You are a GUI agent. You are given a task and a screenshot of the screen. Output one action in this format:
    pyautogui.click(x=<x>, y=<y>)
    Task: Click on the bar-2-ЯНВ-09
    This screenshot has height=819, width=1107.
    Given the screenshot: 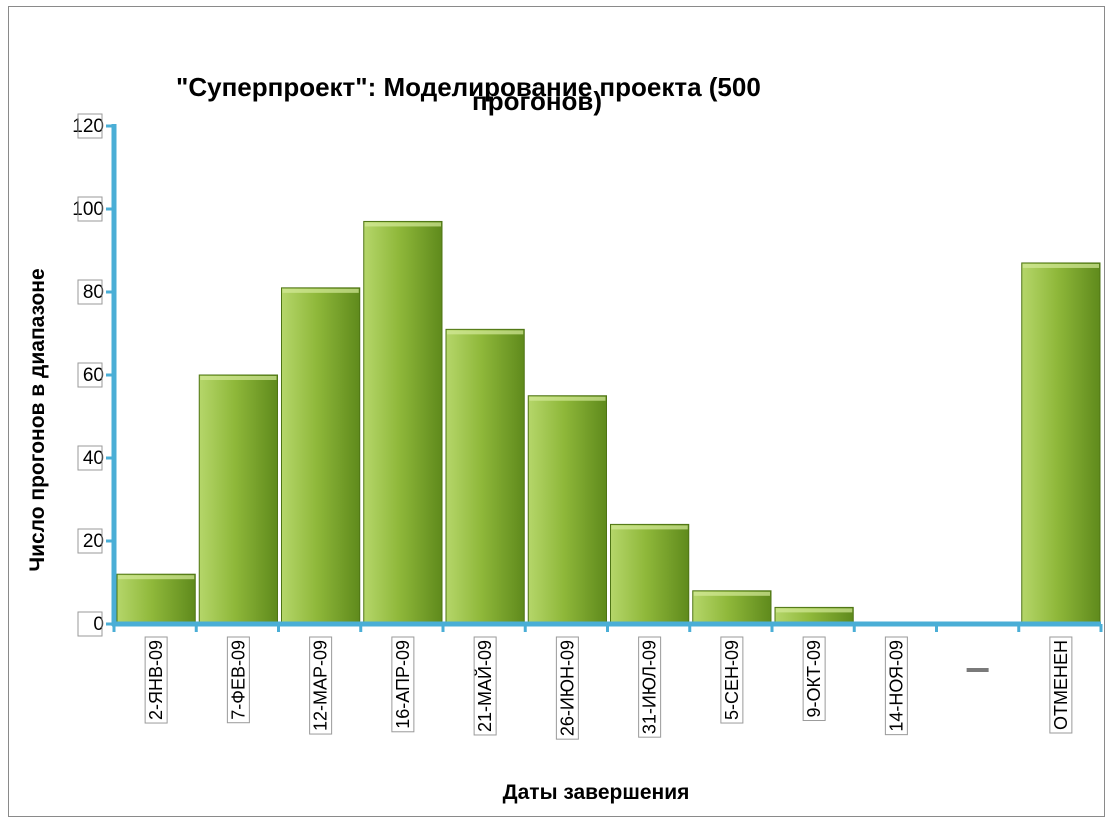 What is the action you would take?
    pyautogui.click(x=156, y=599)
    